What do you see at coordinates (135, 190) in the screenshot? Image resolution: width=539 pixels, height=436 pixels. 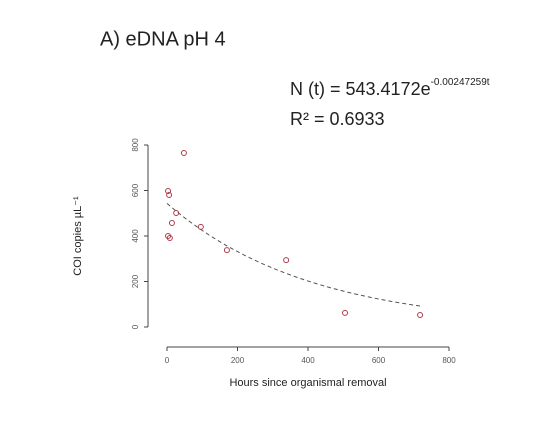 I see `y-tick-label: 600` at bounding box center [135, 190].